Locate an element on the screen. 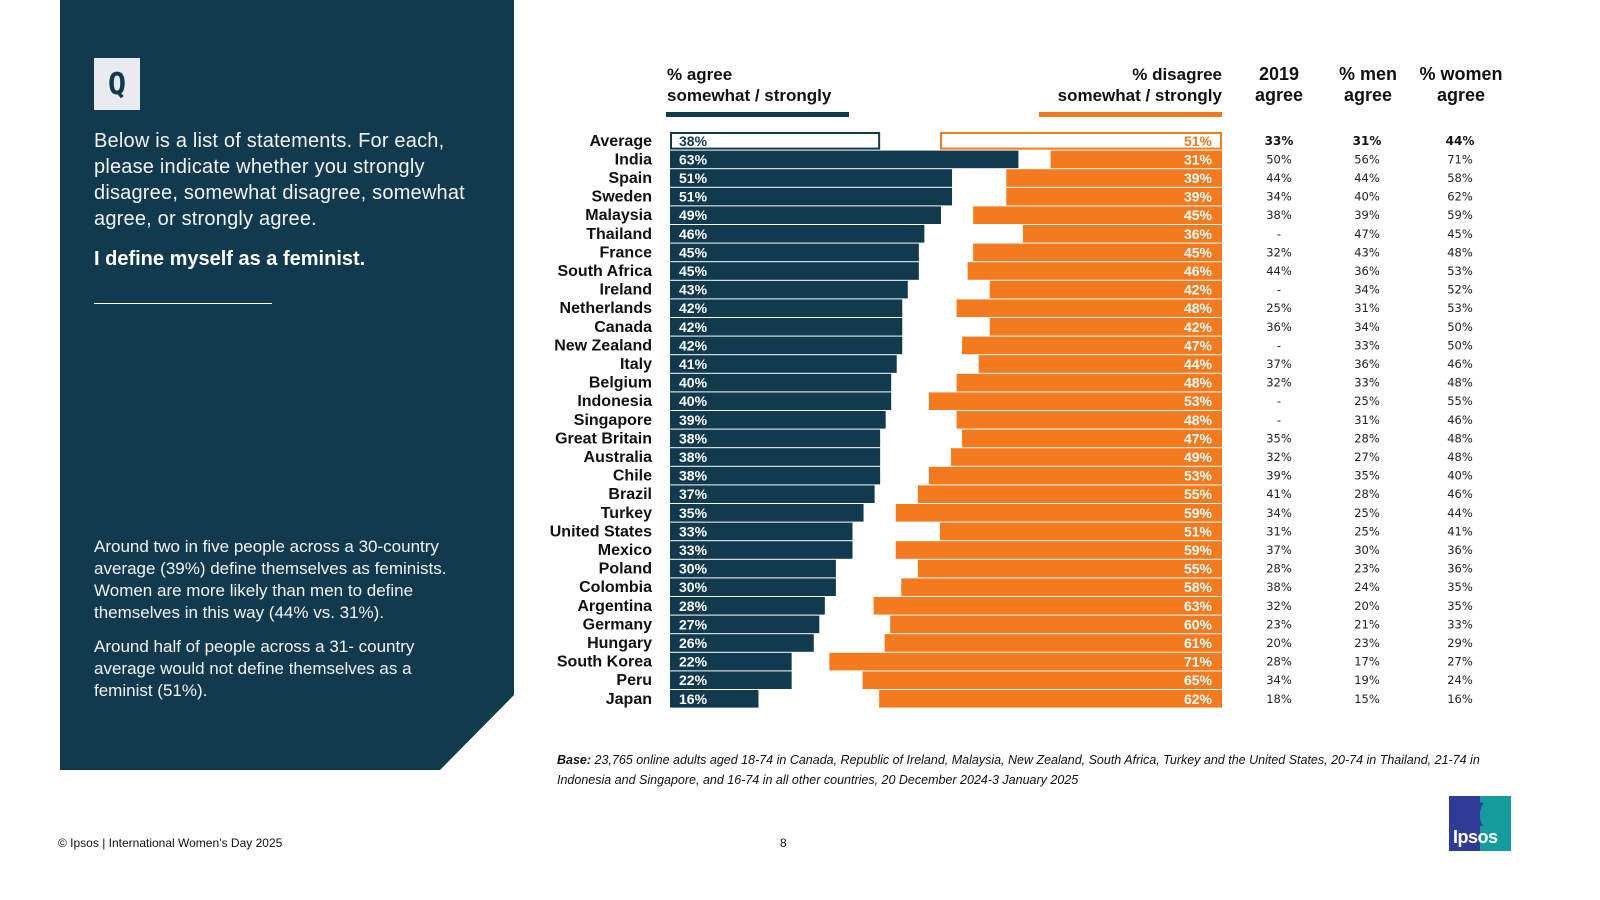 Image resolution: width=1600 pixels, height=900 pixels. country-label: United States is located at coordinates (601, 531).